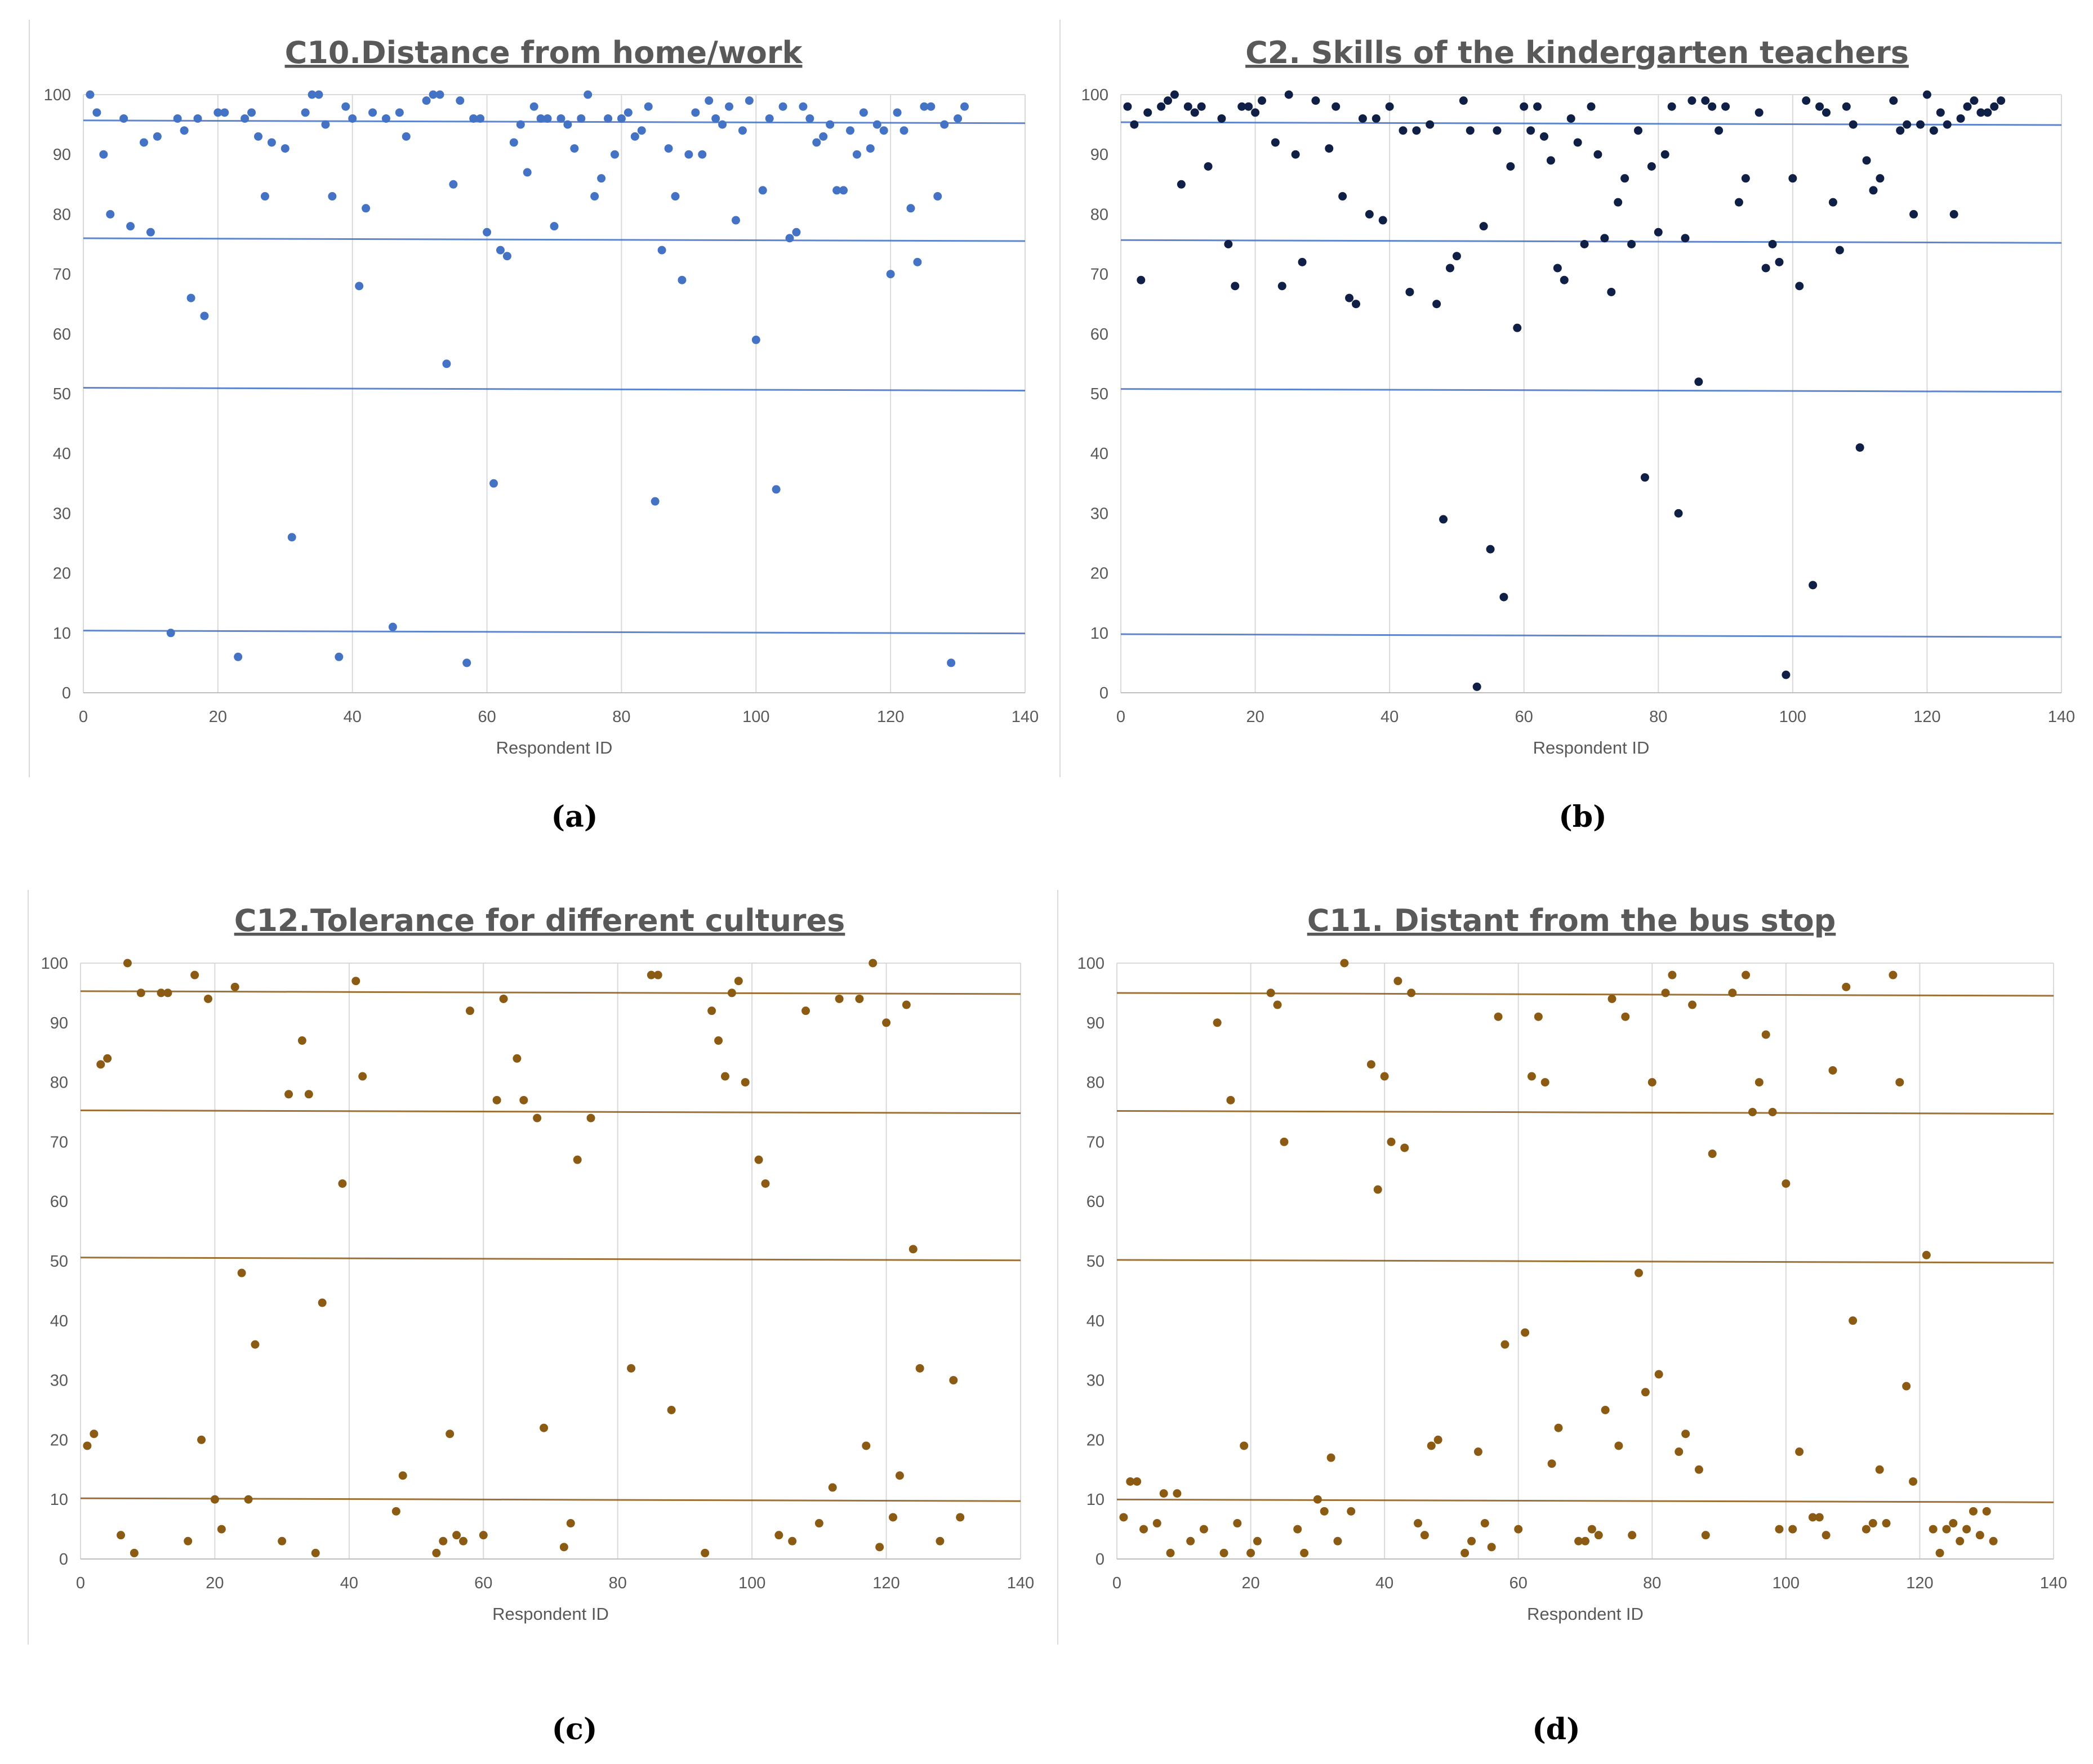 The image size is (2093, 1764). Describe the element at coordinates (1556, 1729) in the screenshot. I see `panel-label: (d)` at that location.